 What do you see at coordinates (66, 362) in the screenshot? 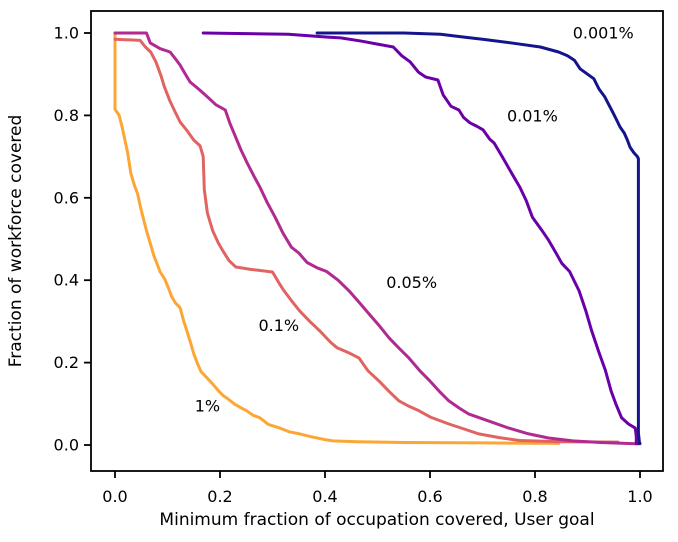
I see `y-tick-label-1: 0.2` at bounding box center [66, 362].